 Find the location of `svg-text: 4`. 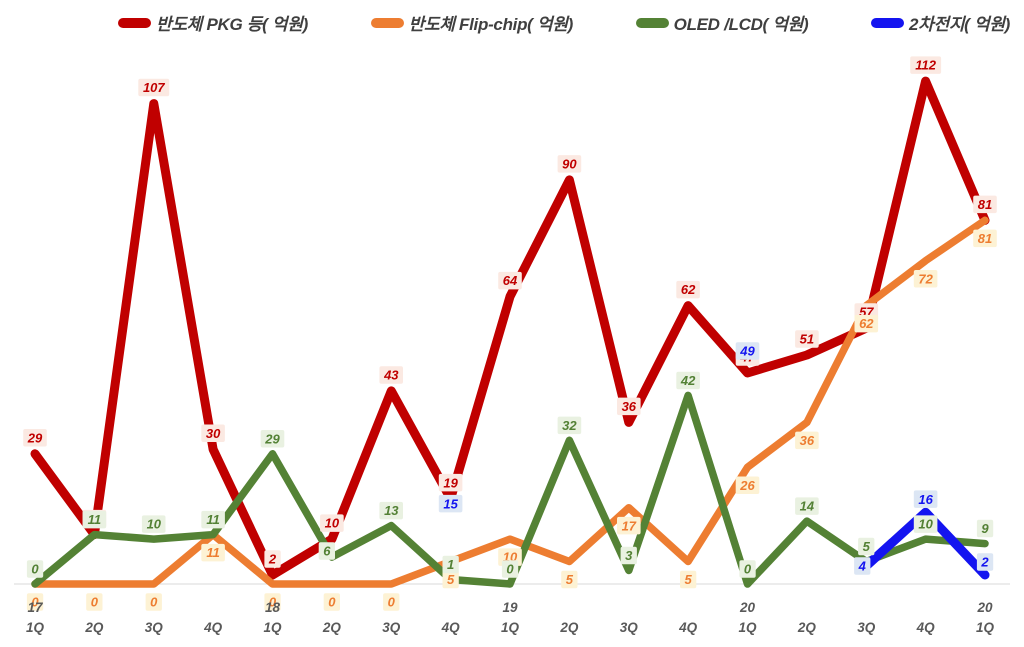

svg-text: 4 is located at coordinates (862, 566).